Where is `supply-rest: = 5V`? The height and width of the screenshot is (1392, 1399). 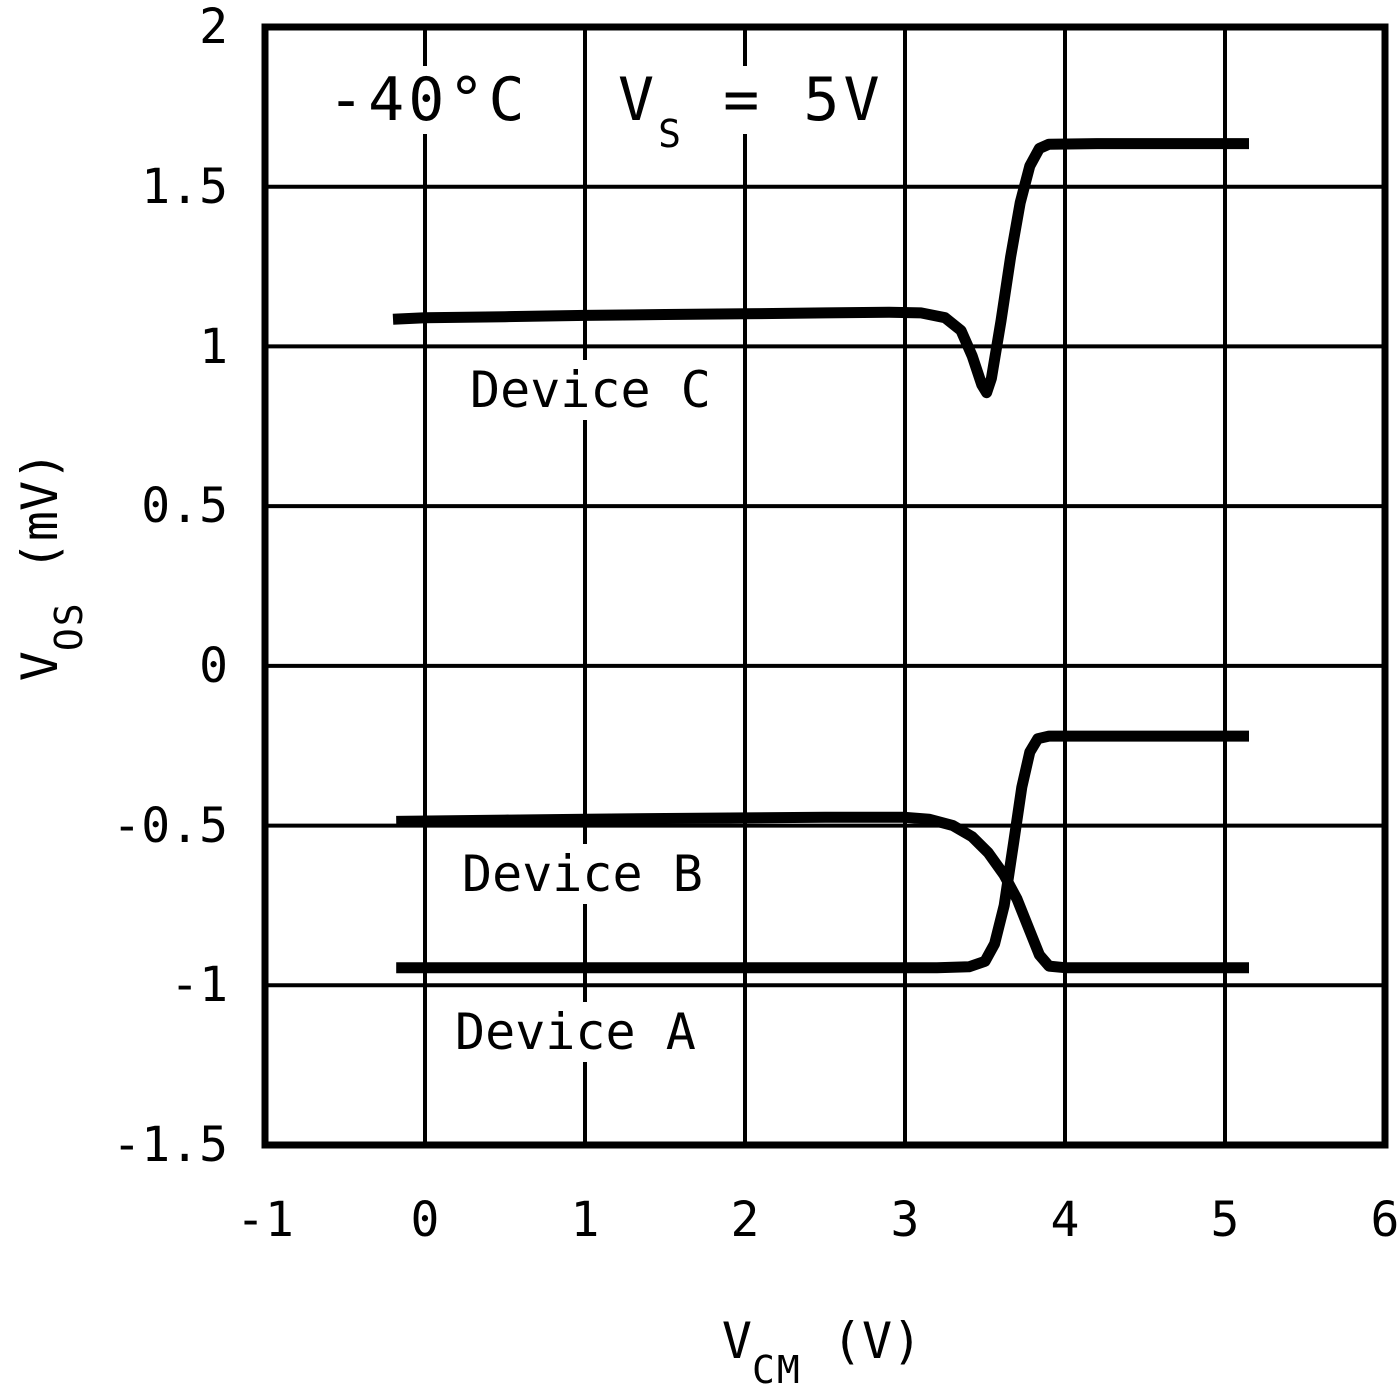 supply-rest: = 5V is located at coordinates (783, 100).